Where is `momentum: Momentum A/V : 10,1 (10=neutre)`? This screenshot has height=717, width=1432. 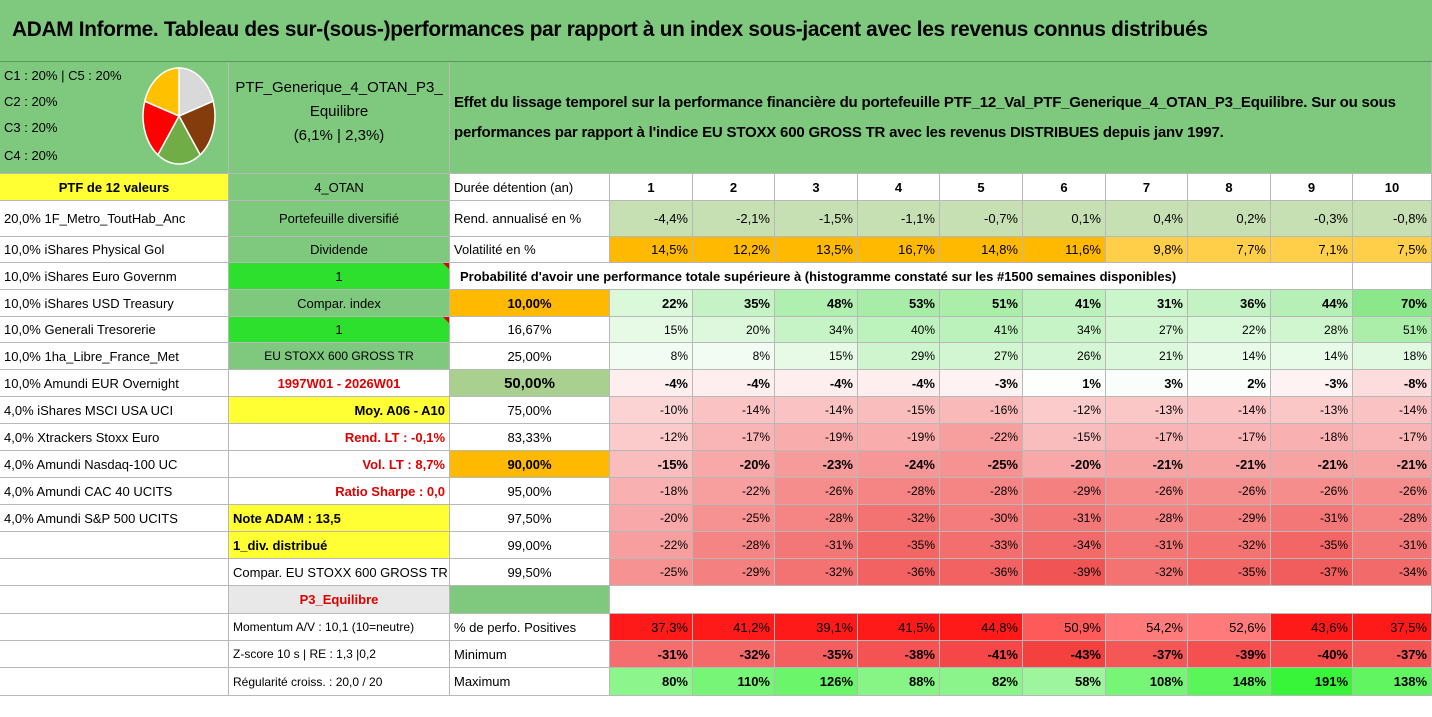 momentum: Momentum A/V : 10,1 (10=neutre) is located at coordinates (339, 627).